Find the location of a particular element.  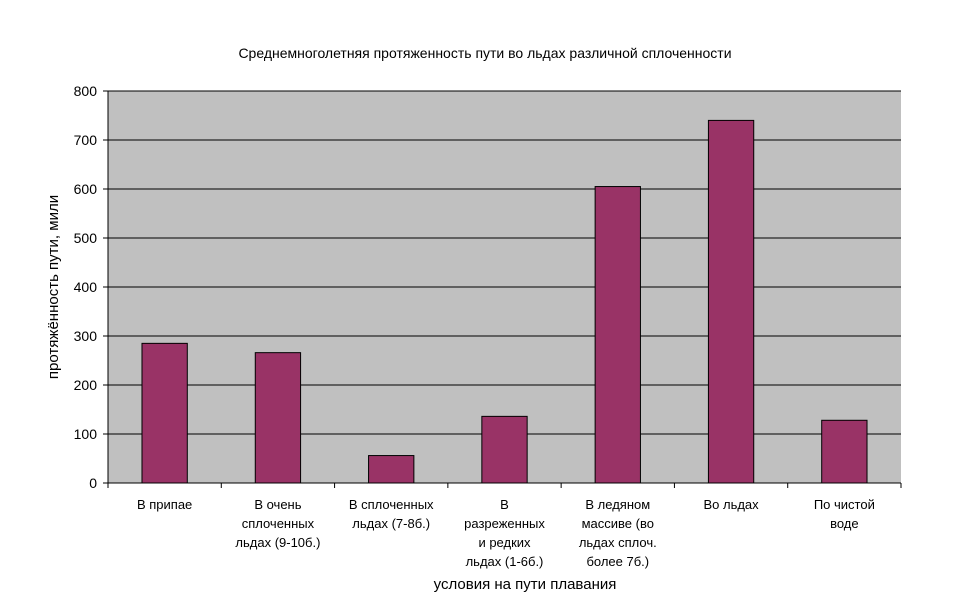

x-tick-label: В очень сплоченных льдах (9-10б.) is located at coordinates (278, 523).